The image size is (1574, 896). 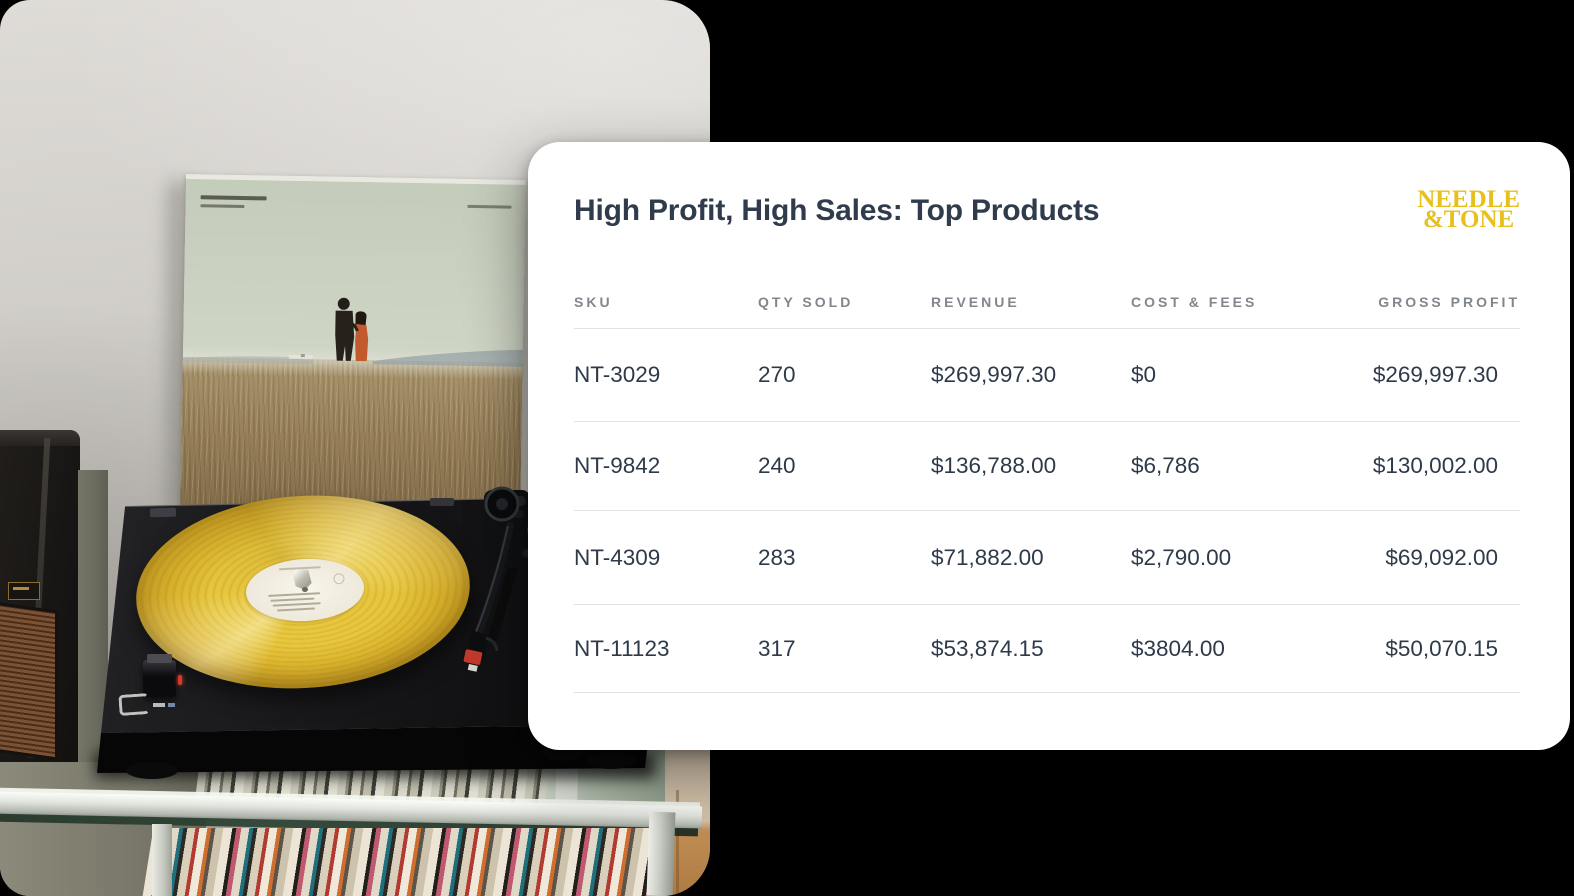 What do you see at coordinates (152, 770) in the screenshot?
I see `turntable-foot-left` at bounding box center [152, 770].